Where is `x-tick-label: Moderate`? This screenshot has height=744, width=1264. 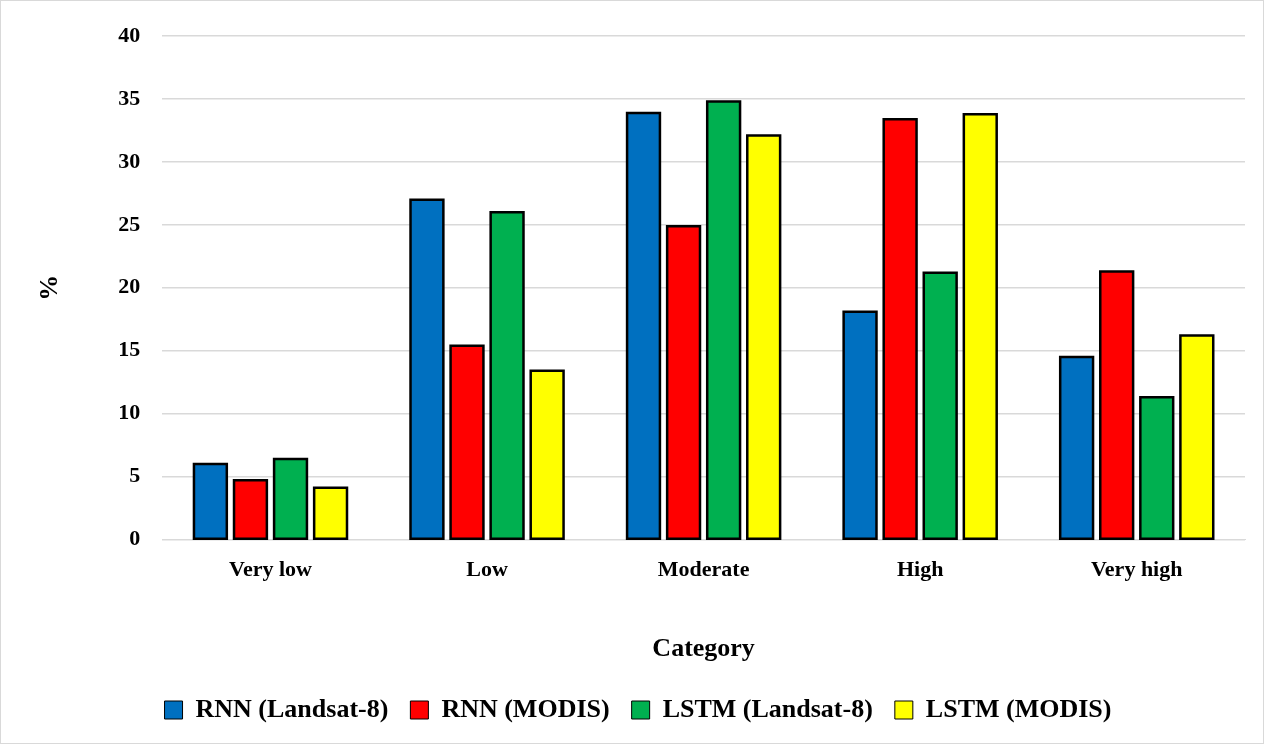 x-tick-label: Moderate is located at coordinates (703, 569).